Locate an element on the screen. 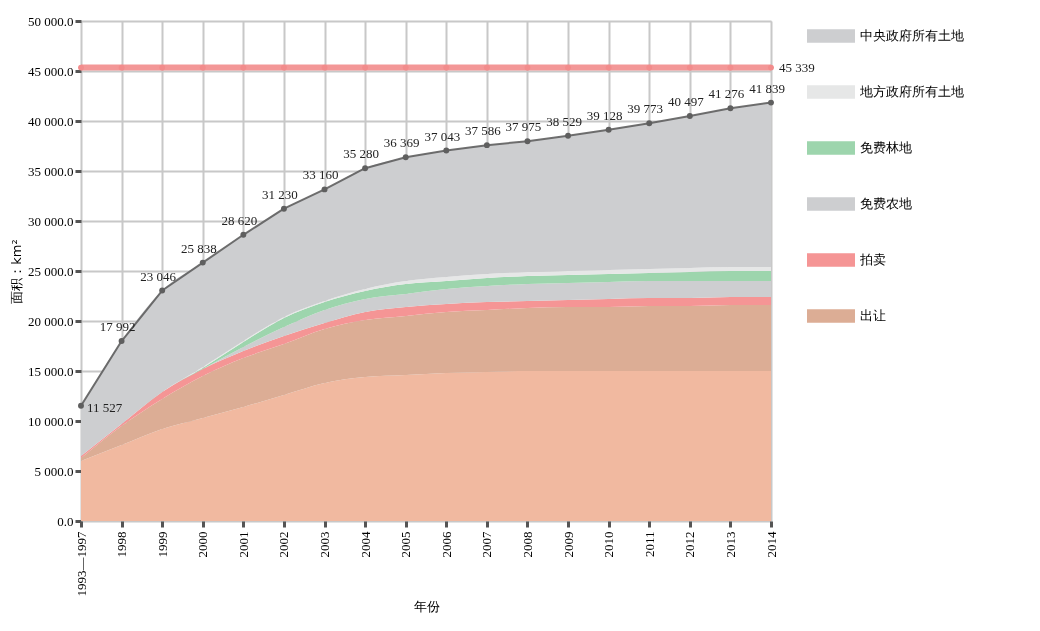 Image resolution: width=1040 pixels, height=631 pixels. total-label: 39 128 is located at coordinates (604, 115).